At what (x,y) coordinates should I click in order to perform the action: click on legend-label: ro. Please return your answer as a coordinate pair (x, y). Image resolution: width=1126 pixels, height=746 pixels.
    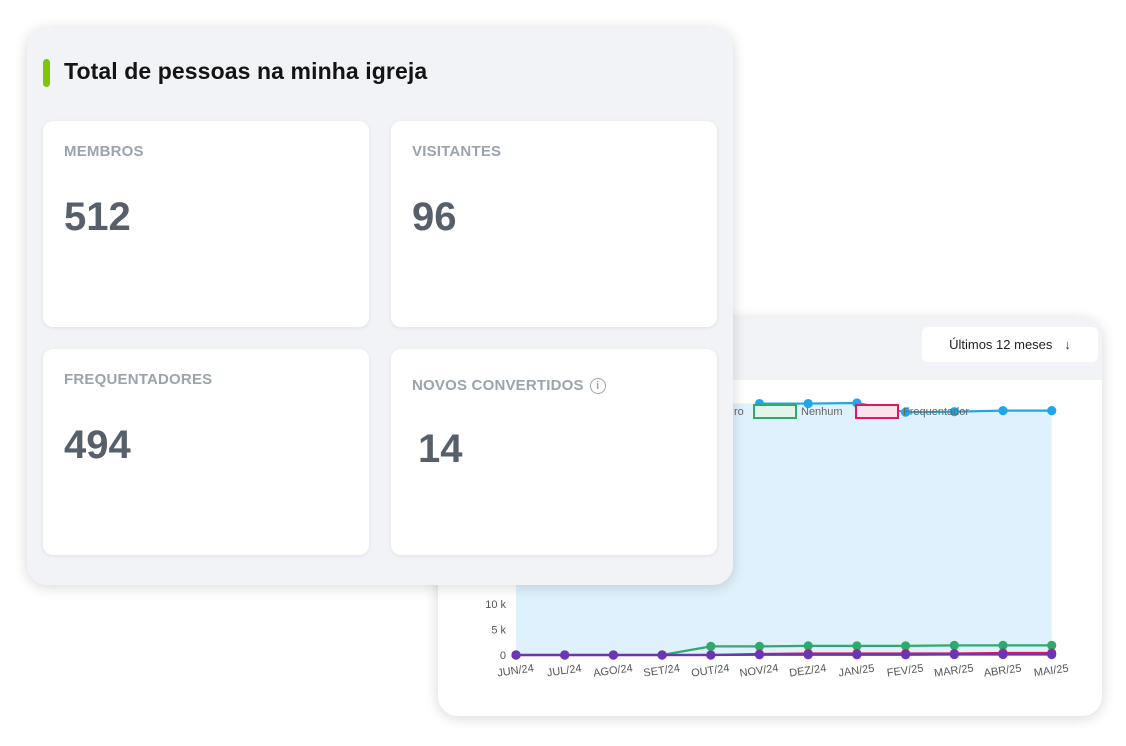
    Looking at the image, I should click on (739, 412).